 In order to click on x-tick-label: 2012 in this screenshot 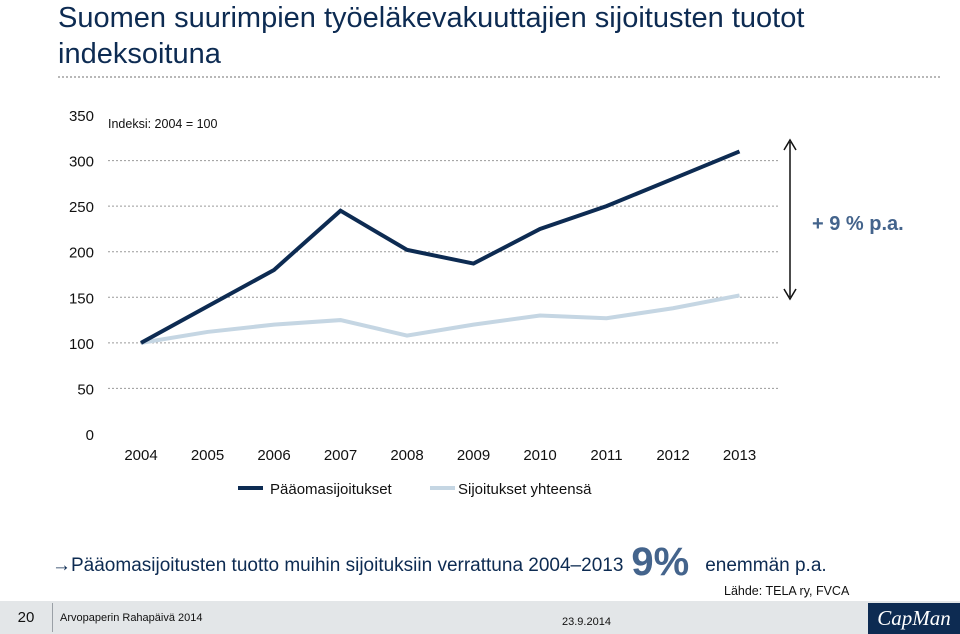, I will do `click(672, 455)`.